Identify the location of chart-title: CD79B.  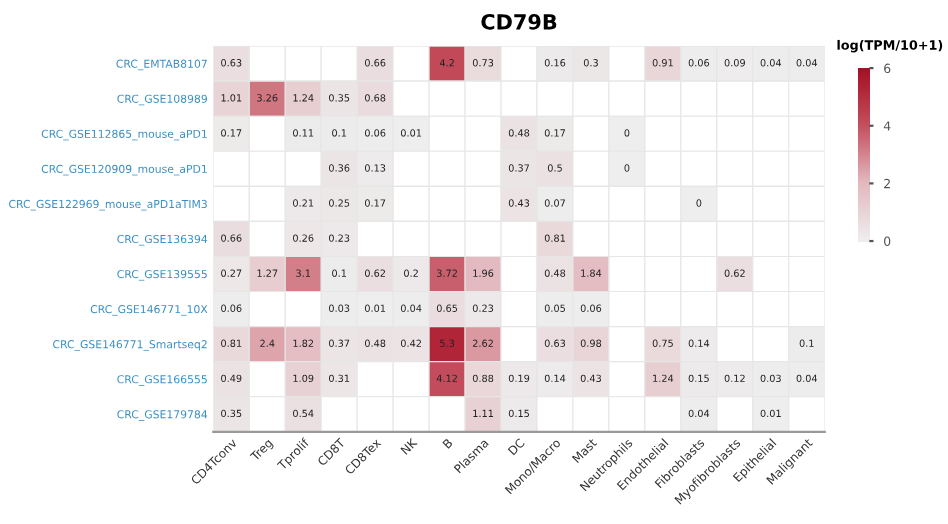
(519, 21).